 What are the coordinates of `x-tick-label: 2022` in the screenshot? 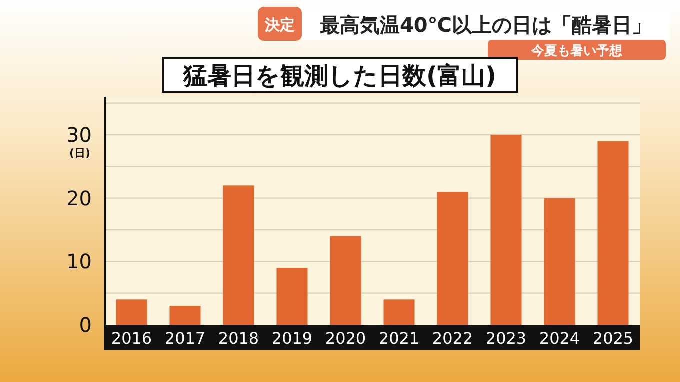 It's located at (453, 338).